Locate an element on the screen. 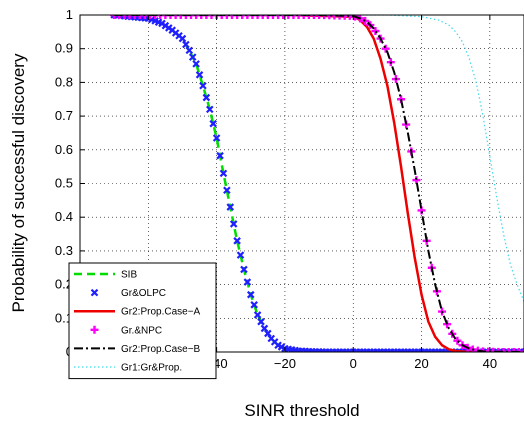 The height and width of the screenshot is (424, 524). y-tick-label: 0.9 is located at coordinates (64, 48).